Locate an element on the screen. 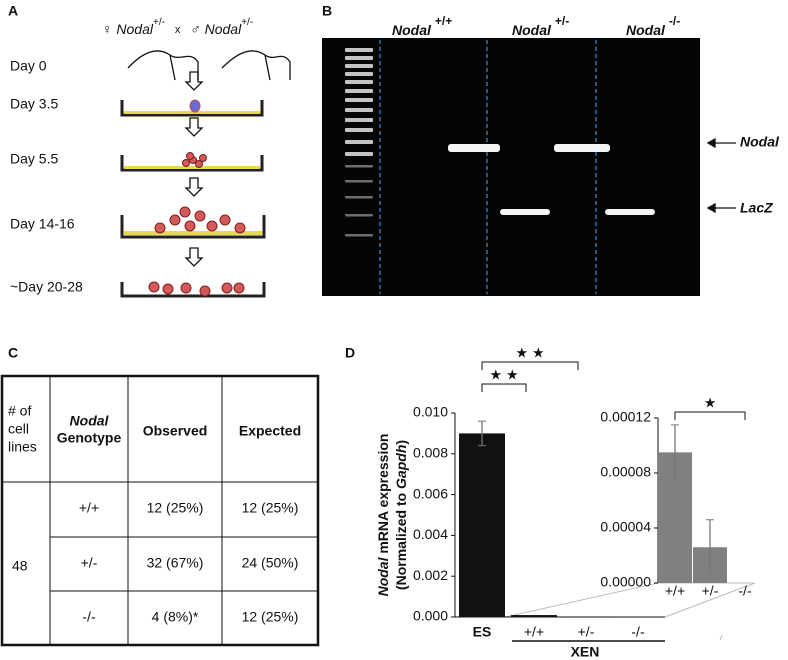  y-tick-label: 0.010 is located at coordinates (430, 412).